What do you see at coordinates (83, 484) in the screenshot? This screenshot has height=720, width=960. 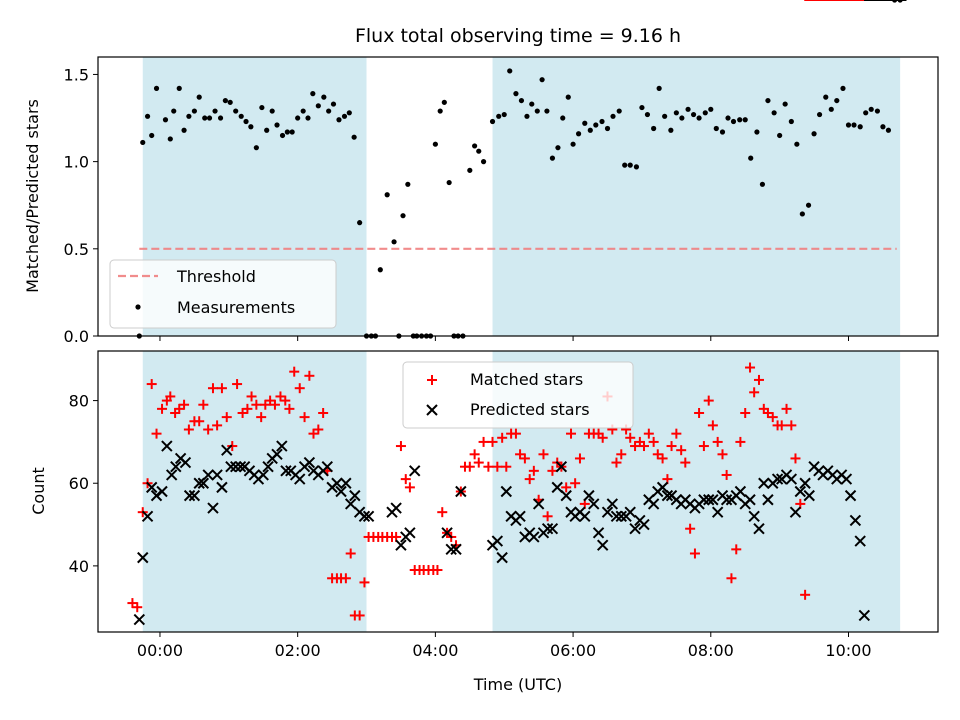 I see `bottom-y-ticks: 40 60 80` at bounding box center [83, 484].